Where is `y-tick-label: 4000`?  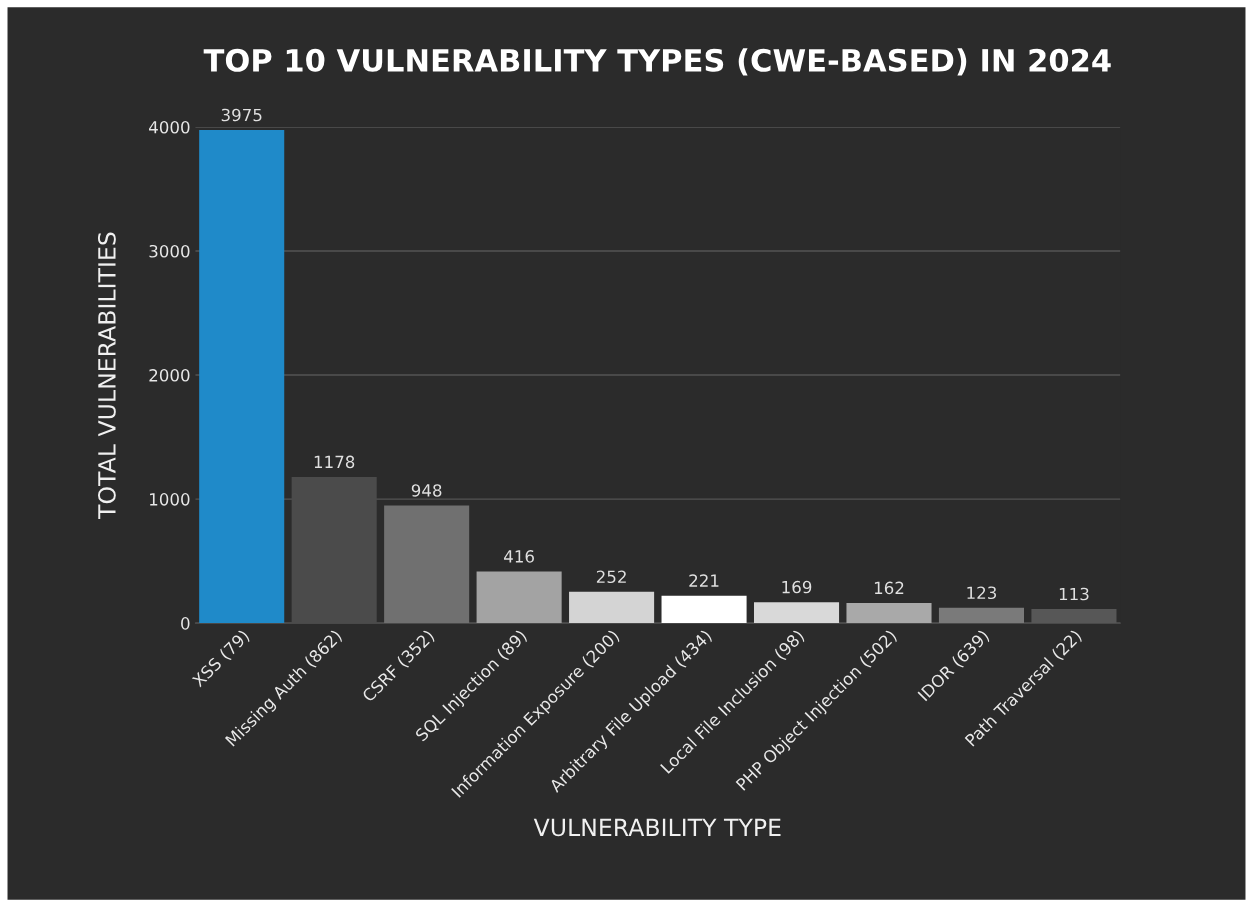
y-tick-label: 4000 is located at coordinates (169, 127).